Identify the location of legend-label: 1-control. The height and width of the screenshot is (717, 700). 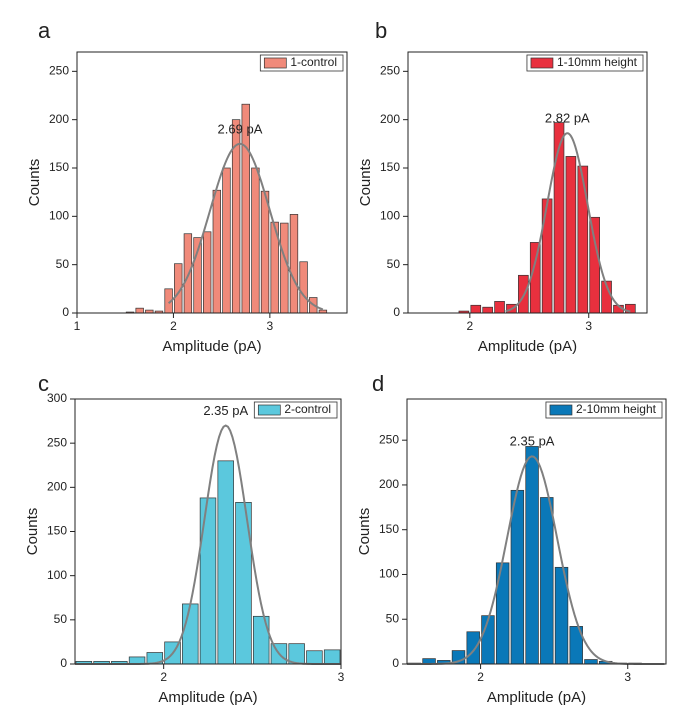
(313, 62).